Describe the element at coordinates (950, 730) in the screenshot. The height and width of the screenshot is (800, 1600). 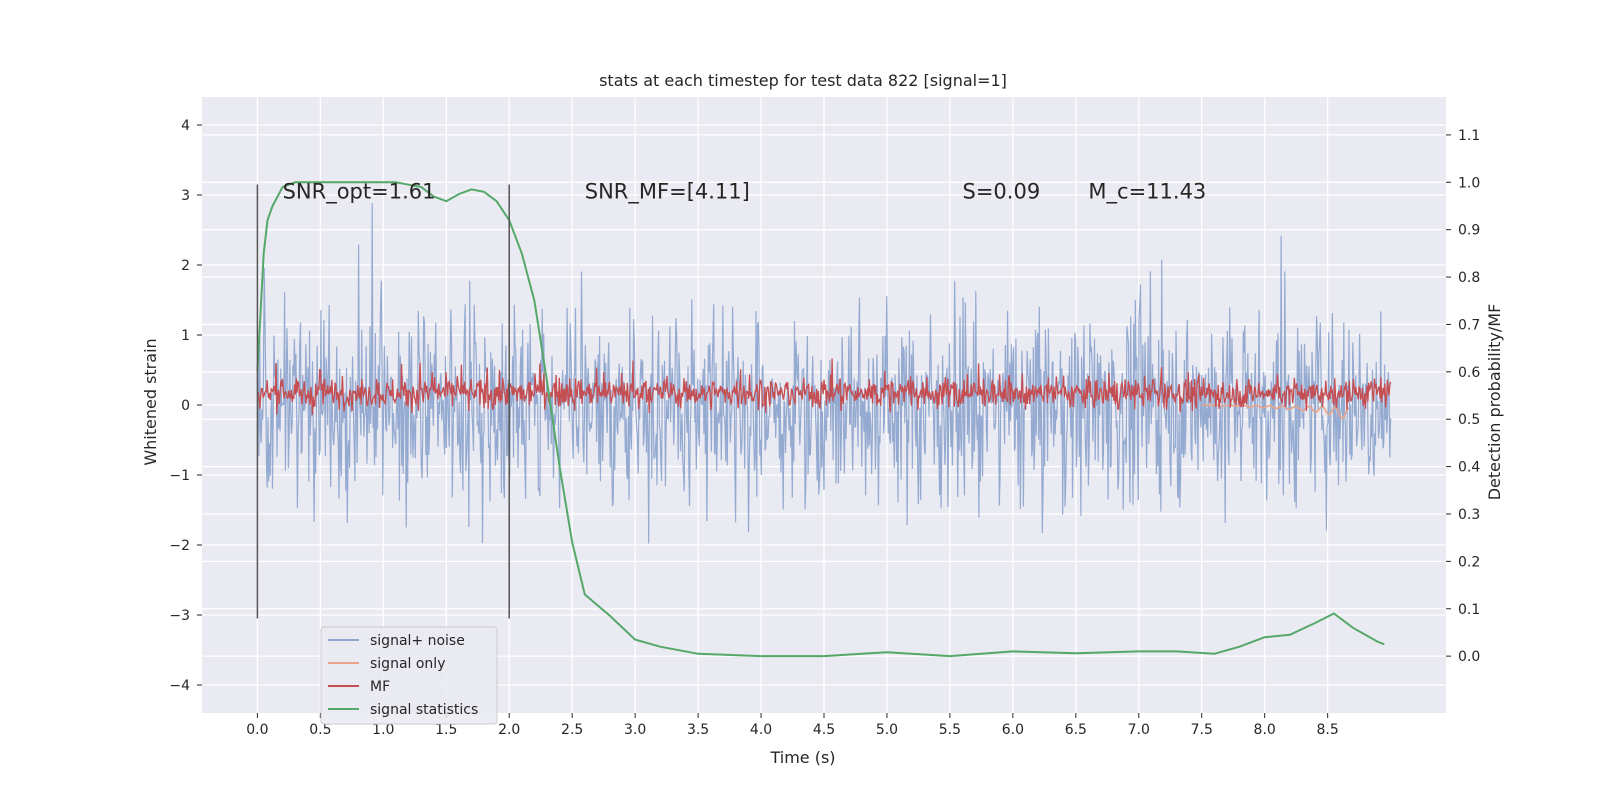
I see `x-tick-label: 5.5` at that location.